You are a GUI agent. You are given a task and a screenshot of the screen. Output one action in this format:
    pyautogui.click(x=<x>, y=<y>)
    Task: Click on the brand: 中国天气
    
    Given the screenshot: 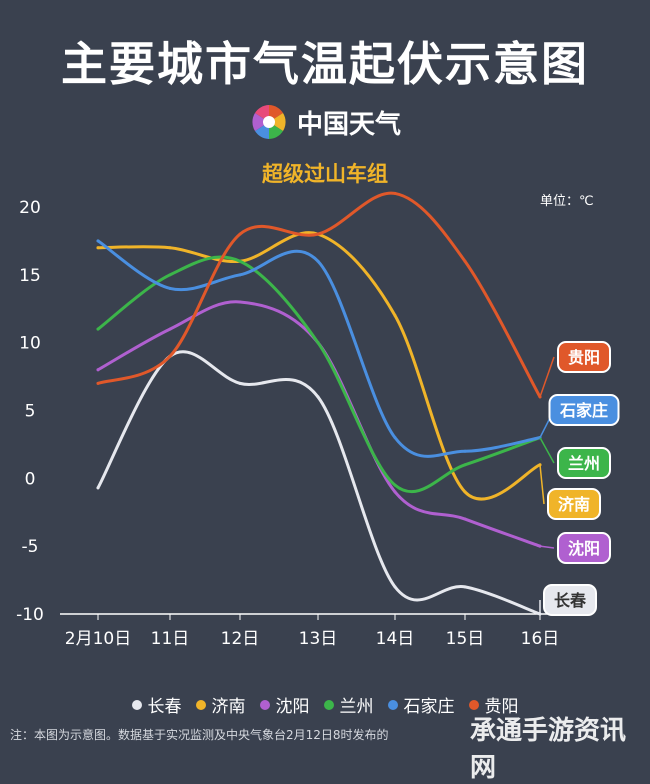 What is the action you would take?
    pyautogui.click(x=325, y=122)
    